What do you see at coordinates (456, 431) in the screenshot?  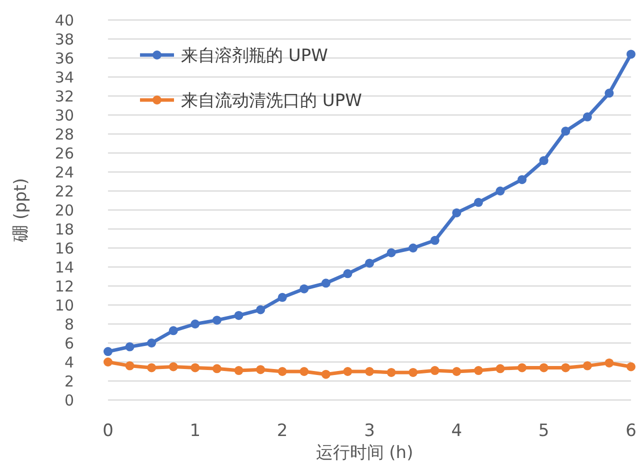 I see `x-tick-label: 4` at bounding box center [456, 431].